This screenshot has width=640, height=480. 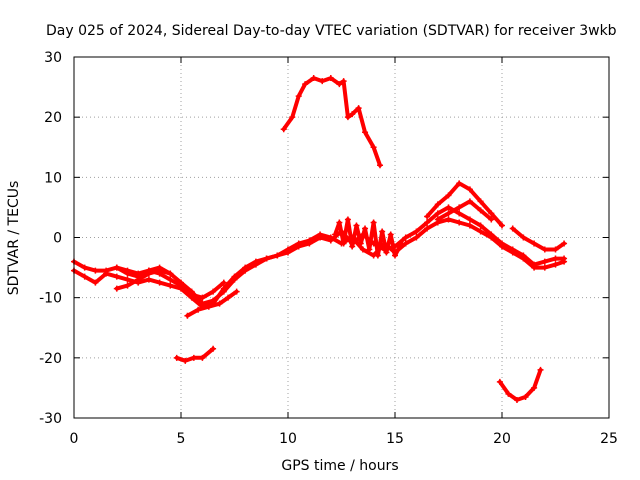 I want to click on series-track-l, so click(x=520, y=384).